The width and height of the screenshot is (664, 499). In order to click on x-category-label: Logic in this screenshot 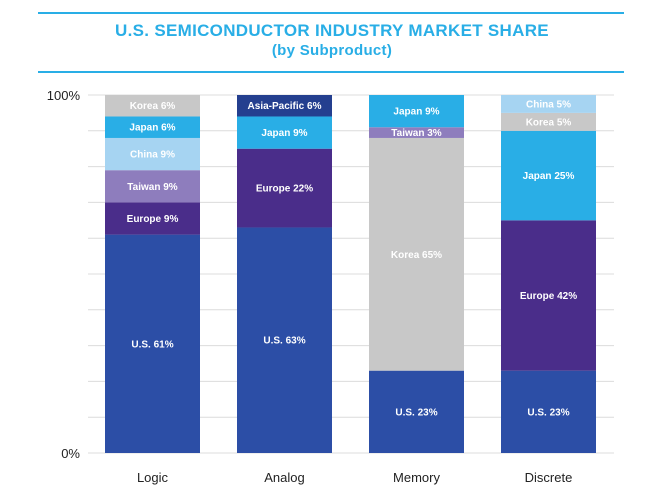, I will do `click(153, 477)`.